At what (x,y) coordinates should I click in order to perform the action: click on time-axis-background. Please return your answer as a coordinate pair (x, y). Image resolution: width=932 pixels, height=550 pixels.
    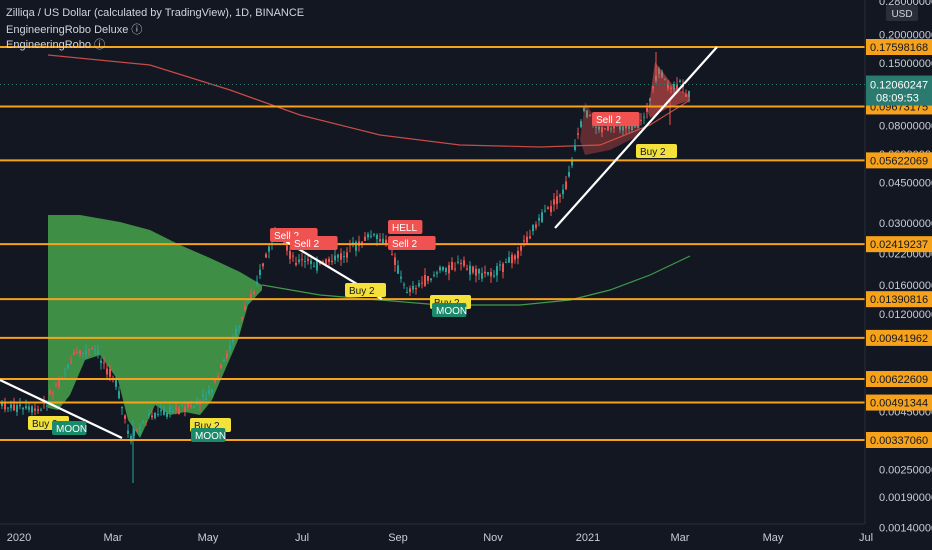
    Looking at the image, I should click on (466, 537).